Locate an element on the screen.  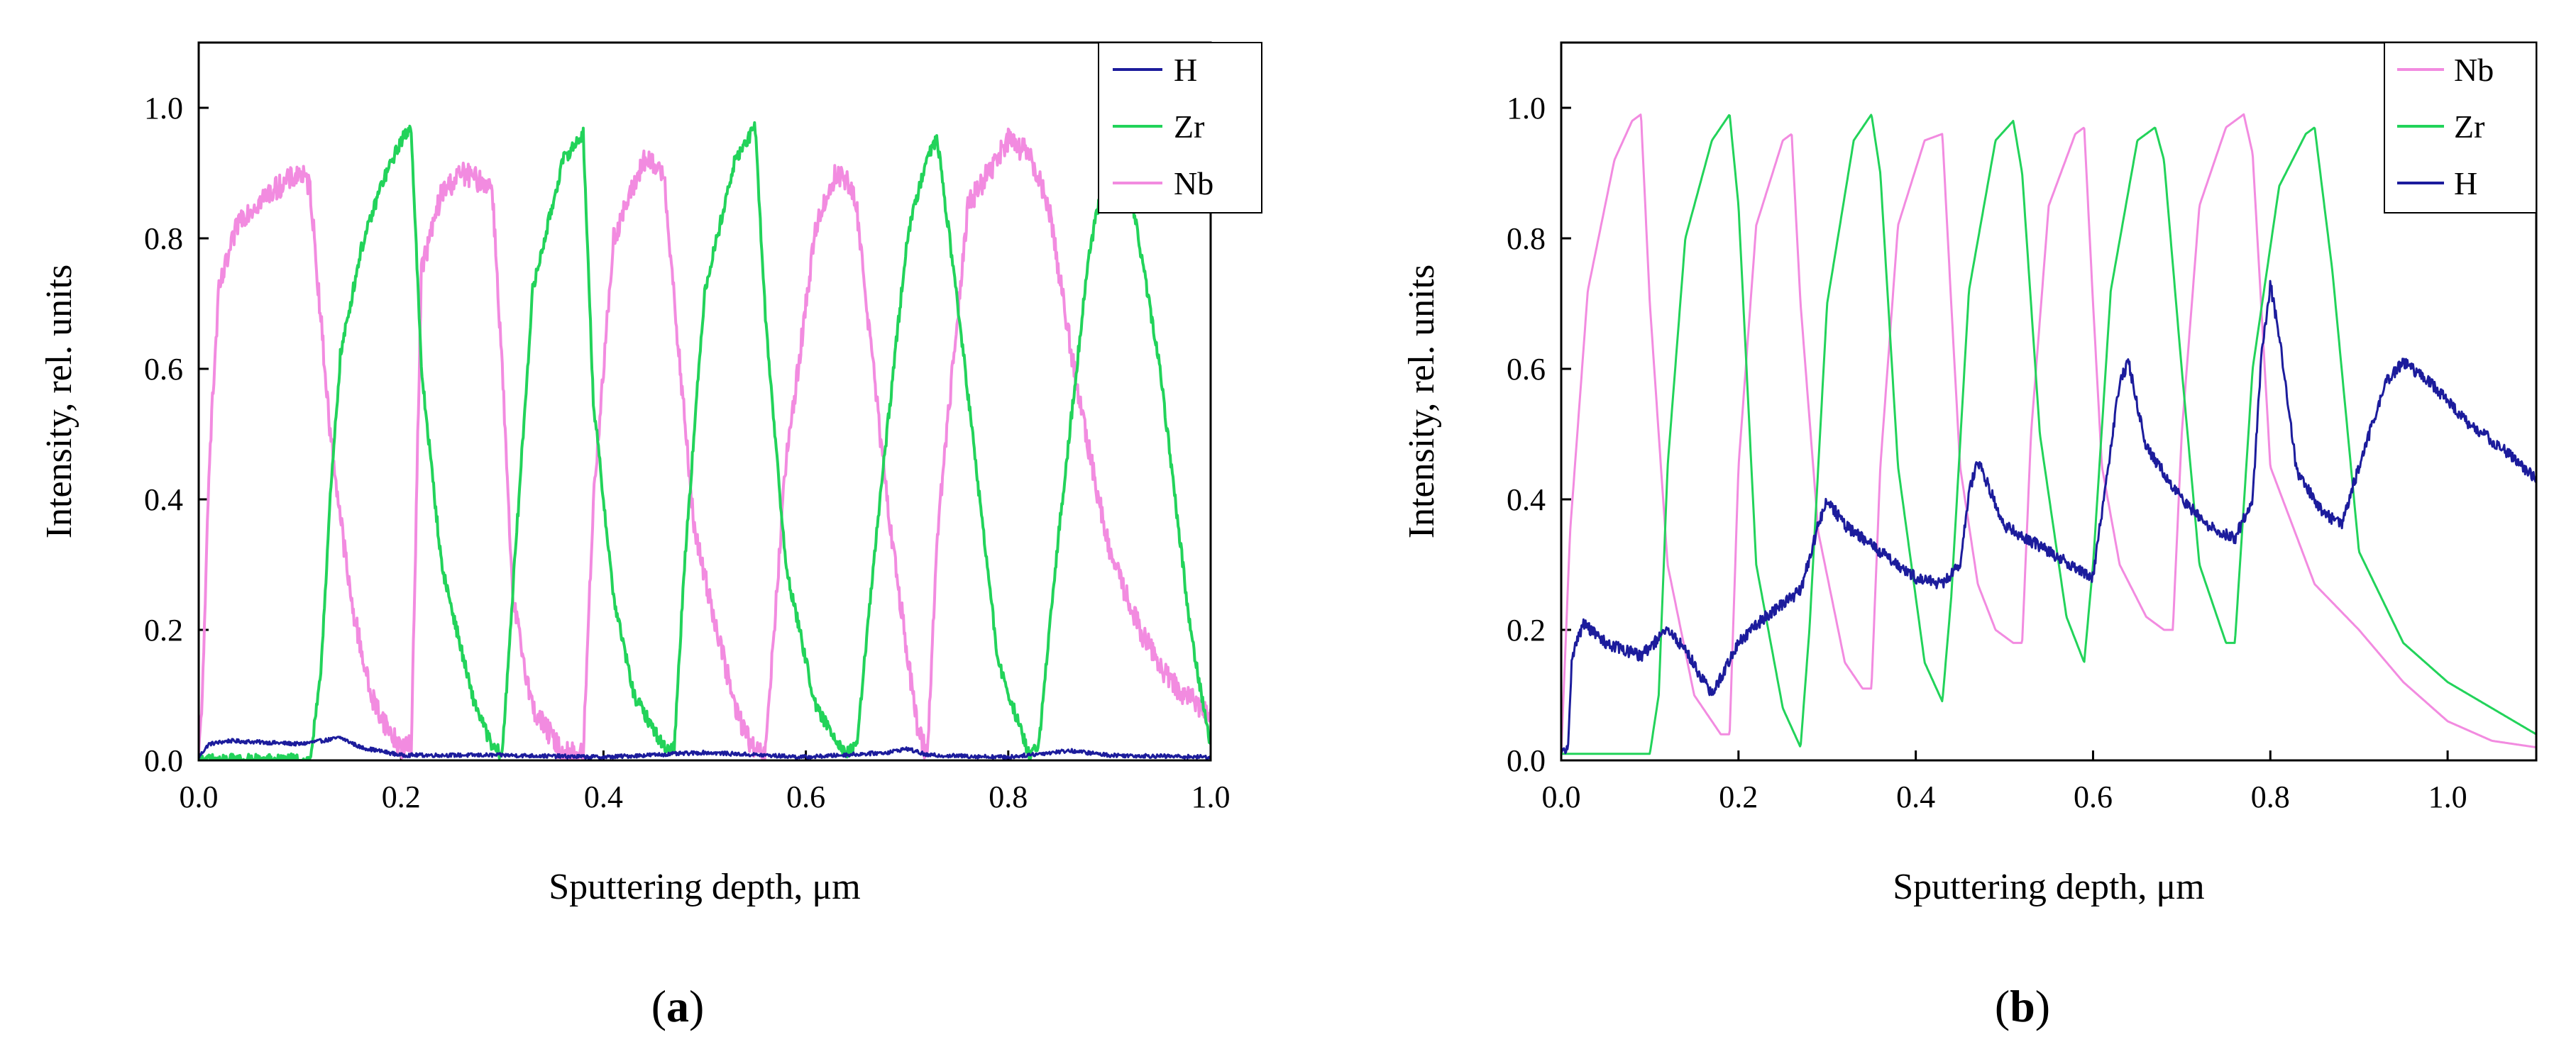
panel-caption-a: (a) is located at coordinates (678, 1006).